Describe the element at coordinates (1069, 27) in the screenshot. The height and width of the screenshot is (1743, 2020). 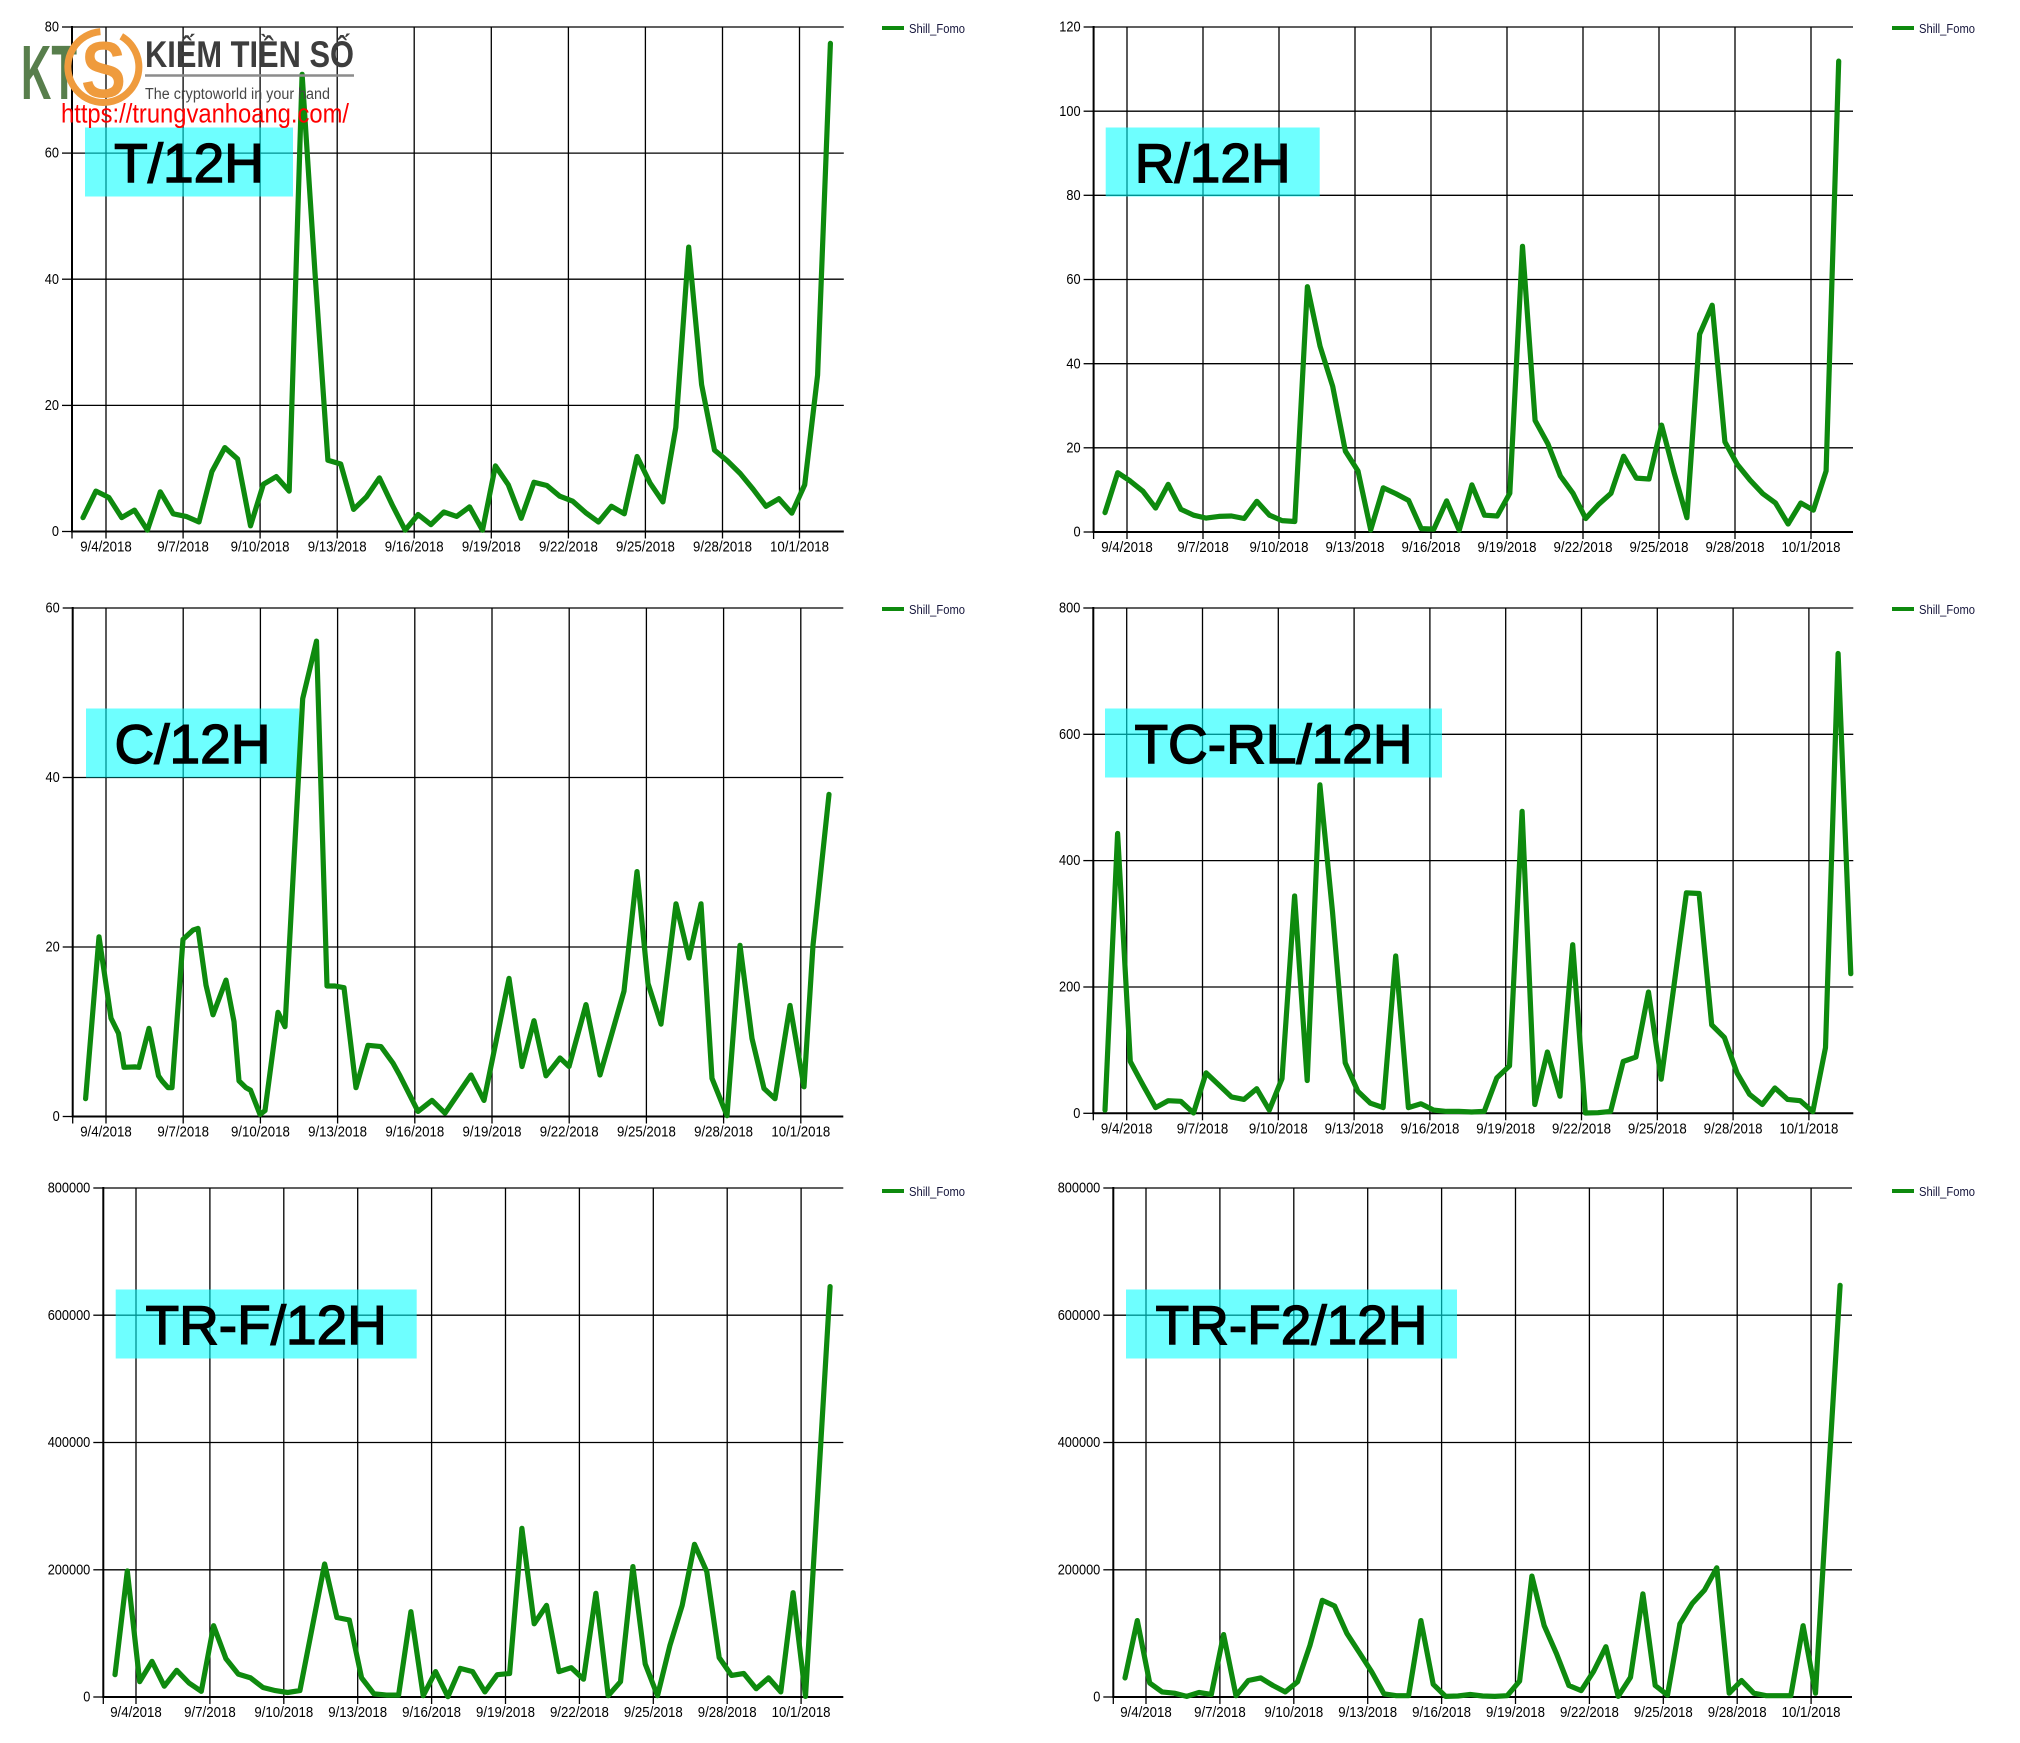
I see `svg-text: 120` at that location.